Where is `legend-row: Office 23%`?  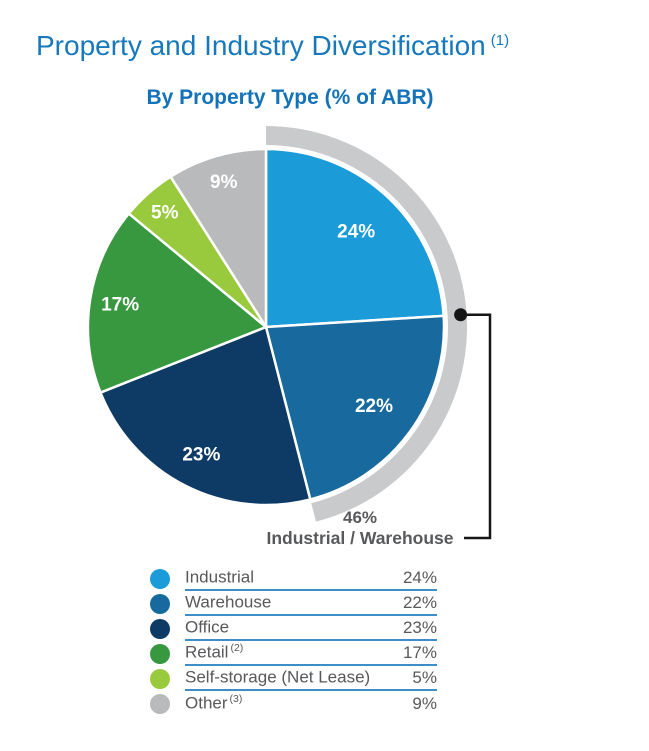
legend-row: Office 23% is located at coordinates (291, 628).